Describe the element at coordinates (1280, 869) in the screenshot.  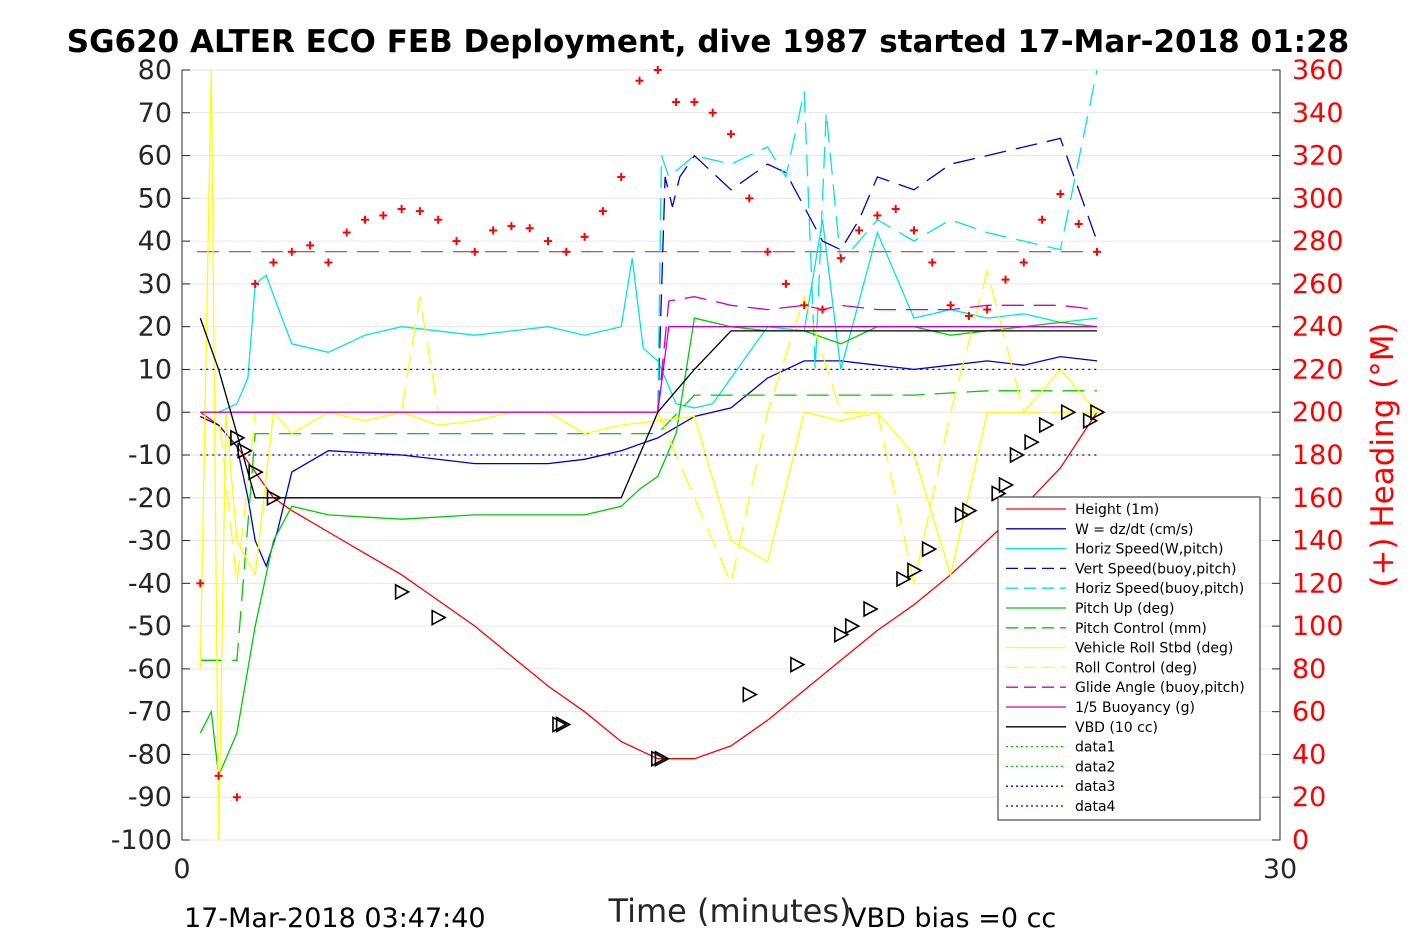
I see `x-tick-label: 30` at that location.